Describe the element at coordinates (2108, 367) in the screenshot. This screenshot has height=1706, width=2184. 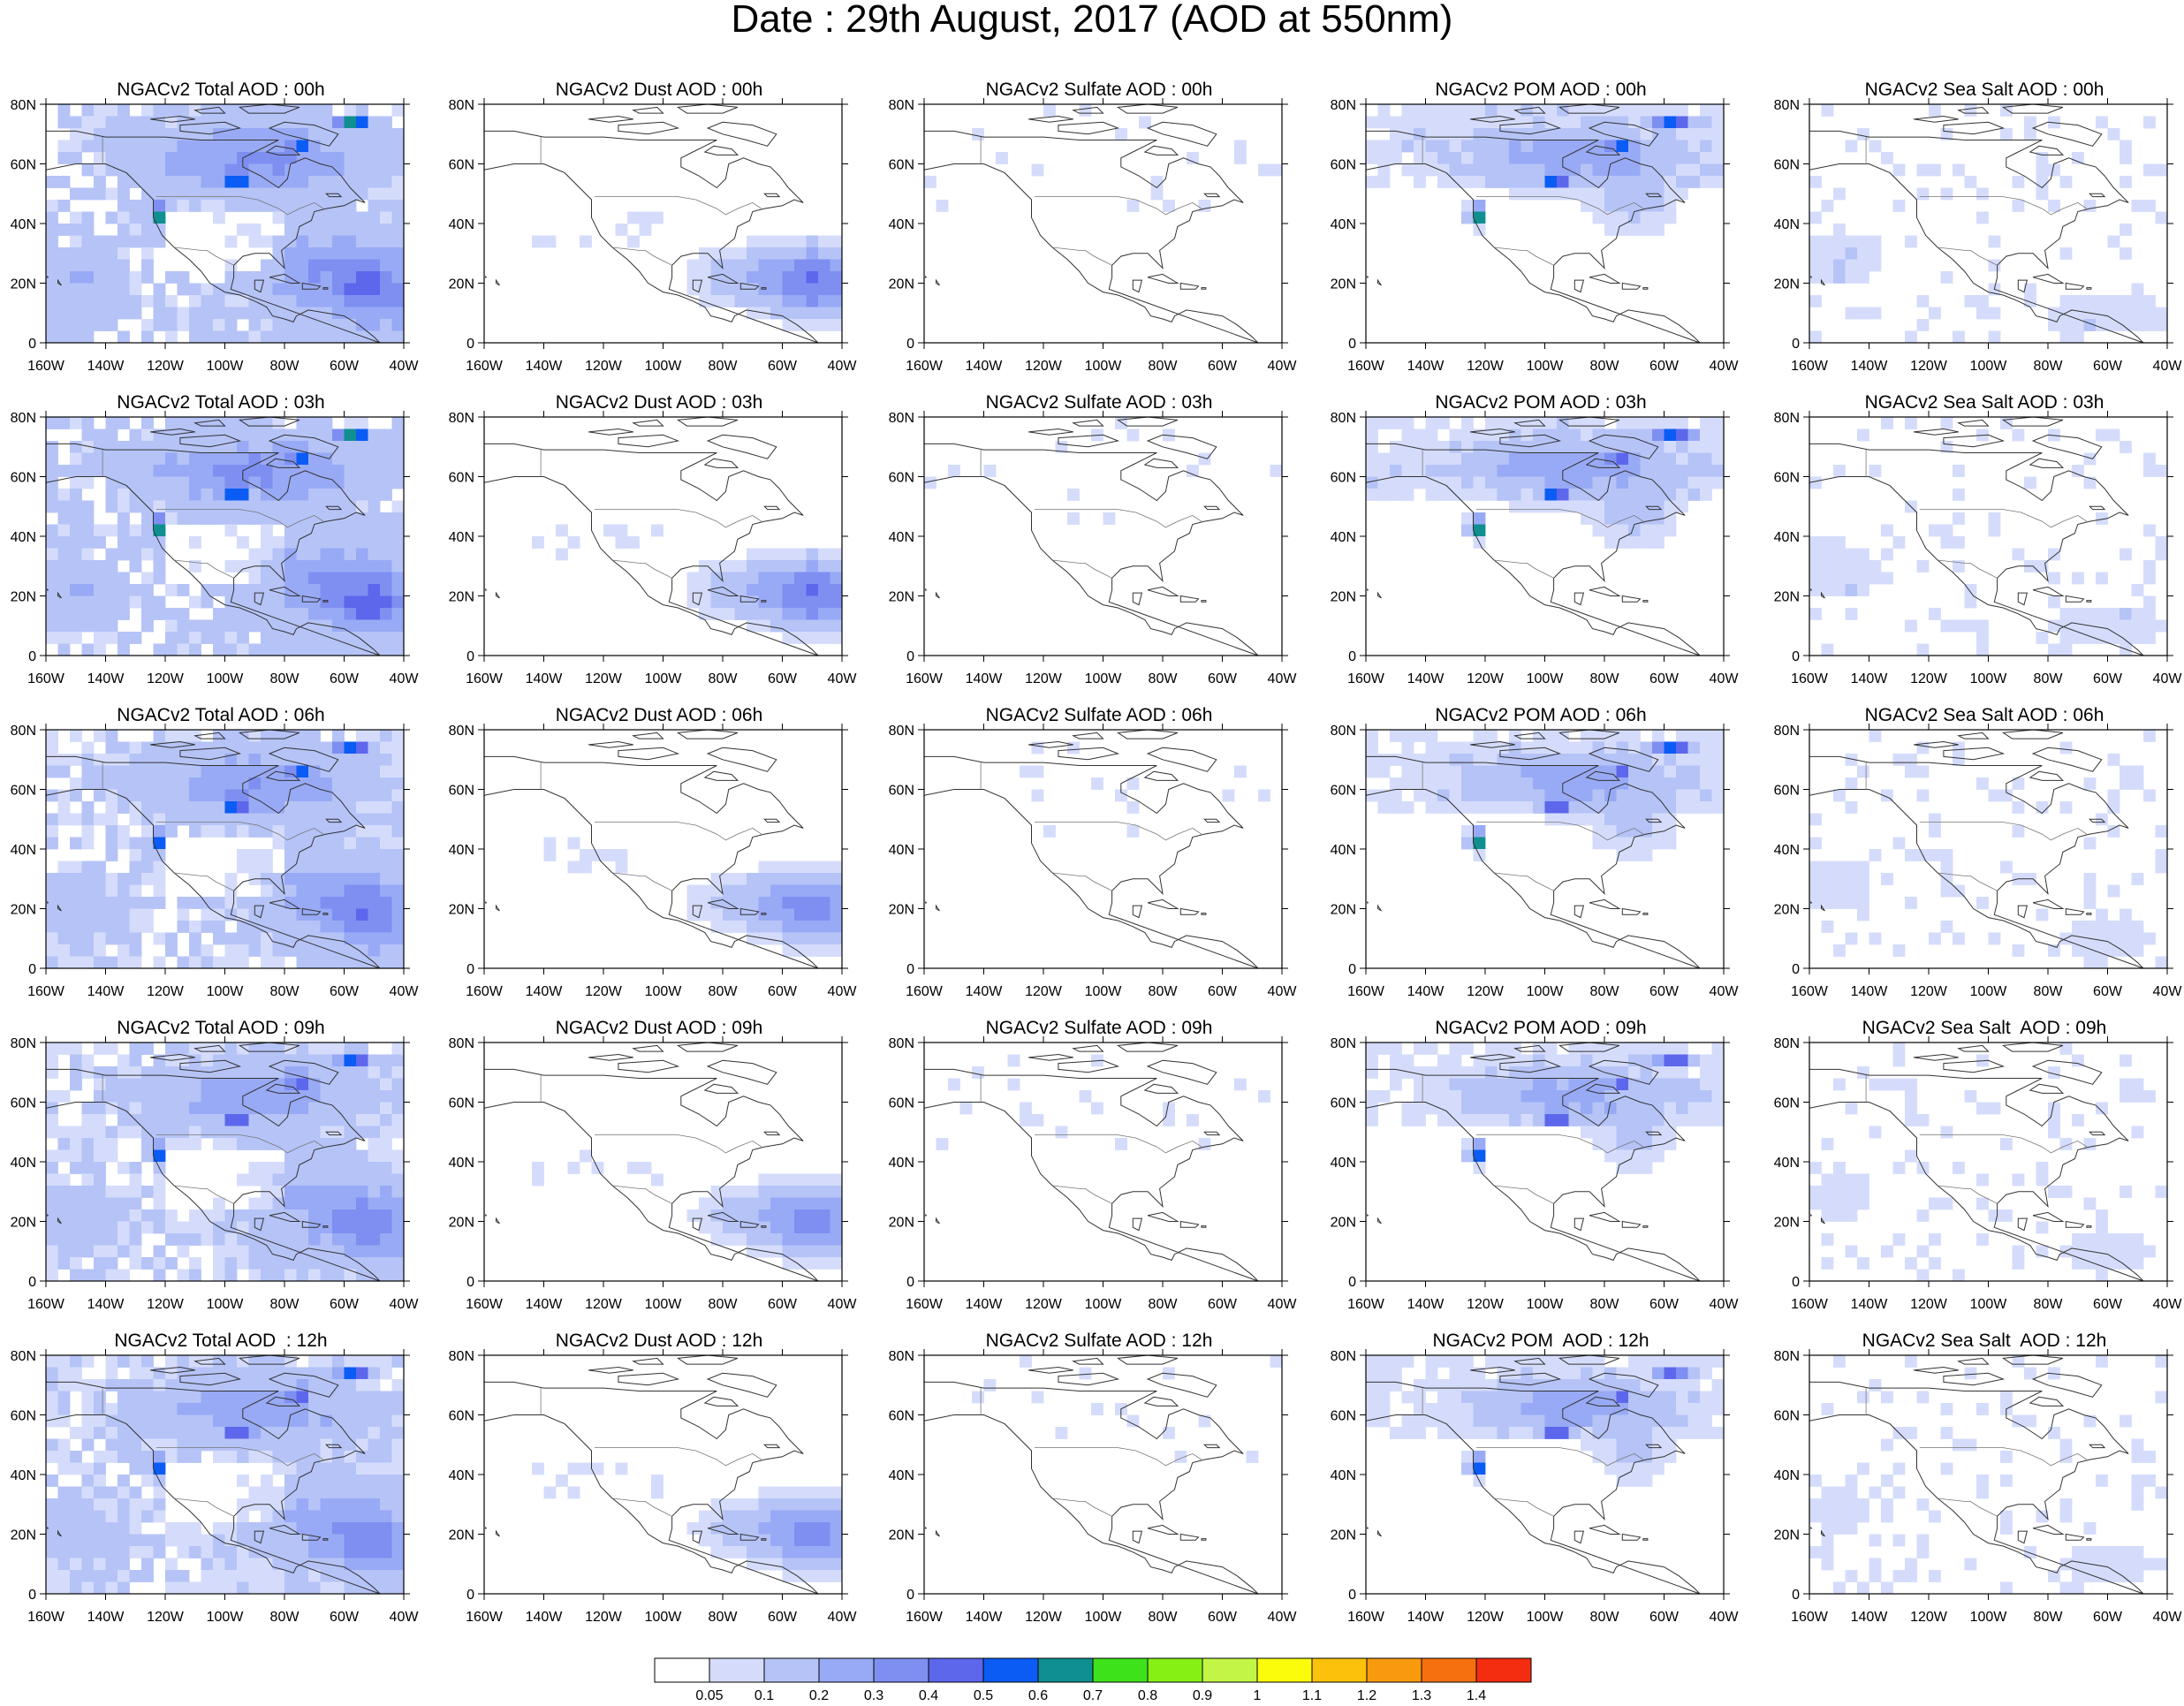
I see `x-tick-label: 60W` at that location.